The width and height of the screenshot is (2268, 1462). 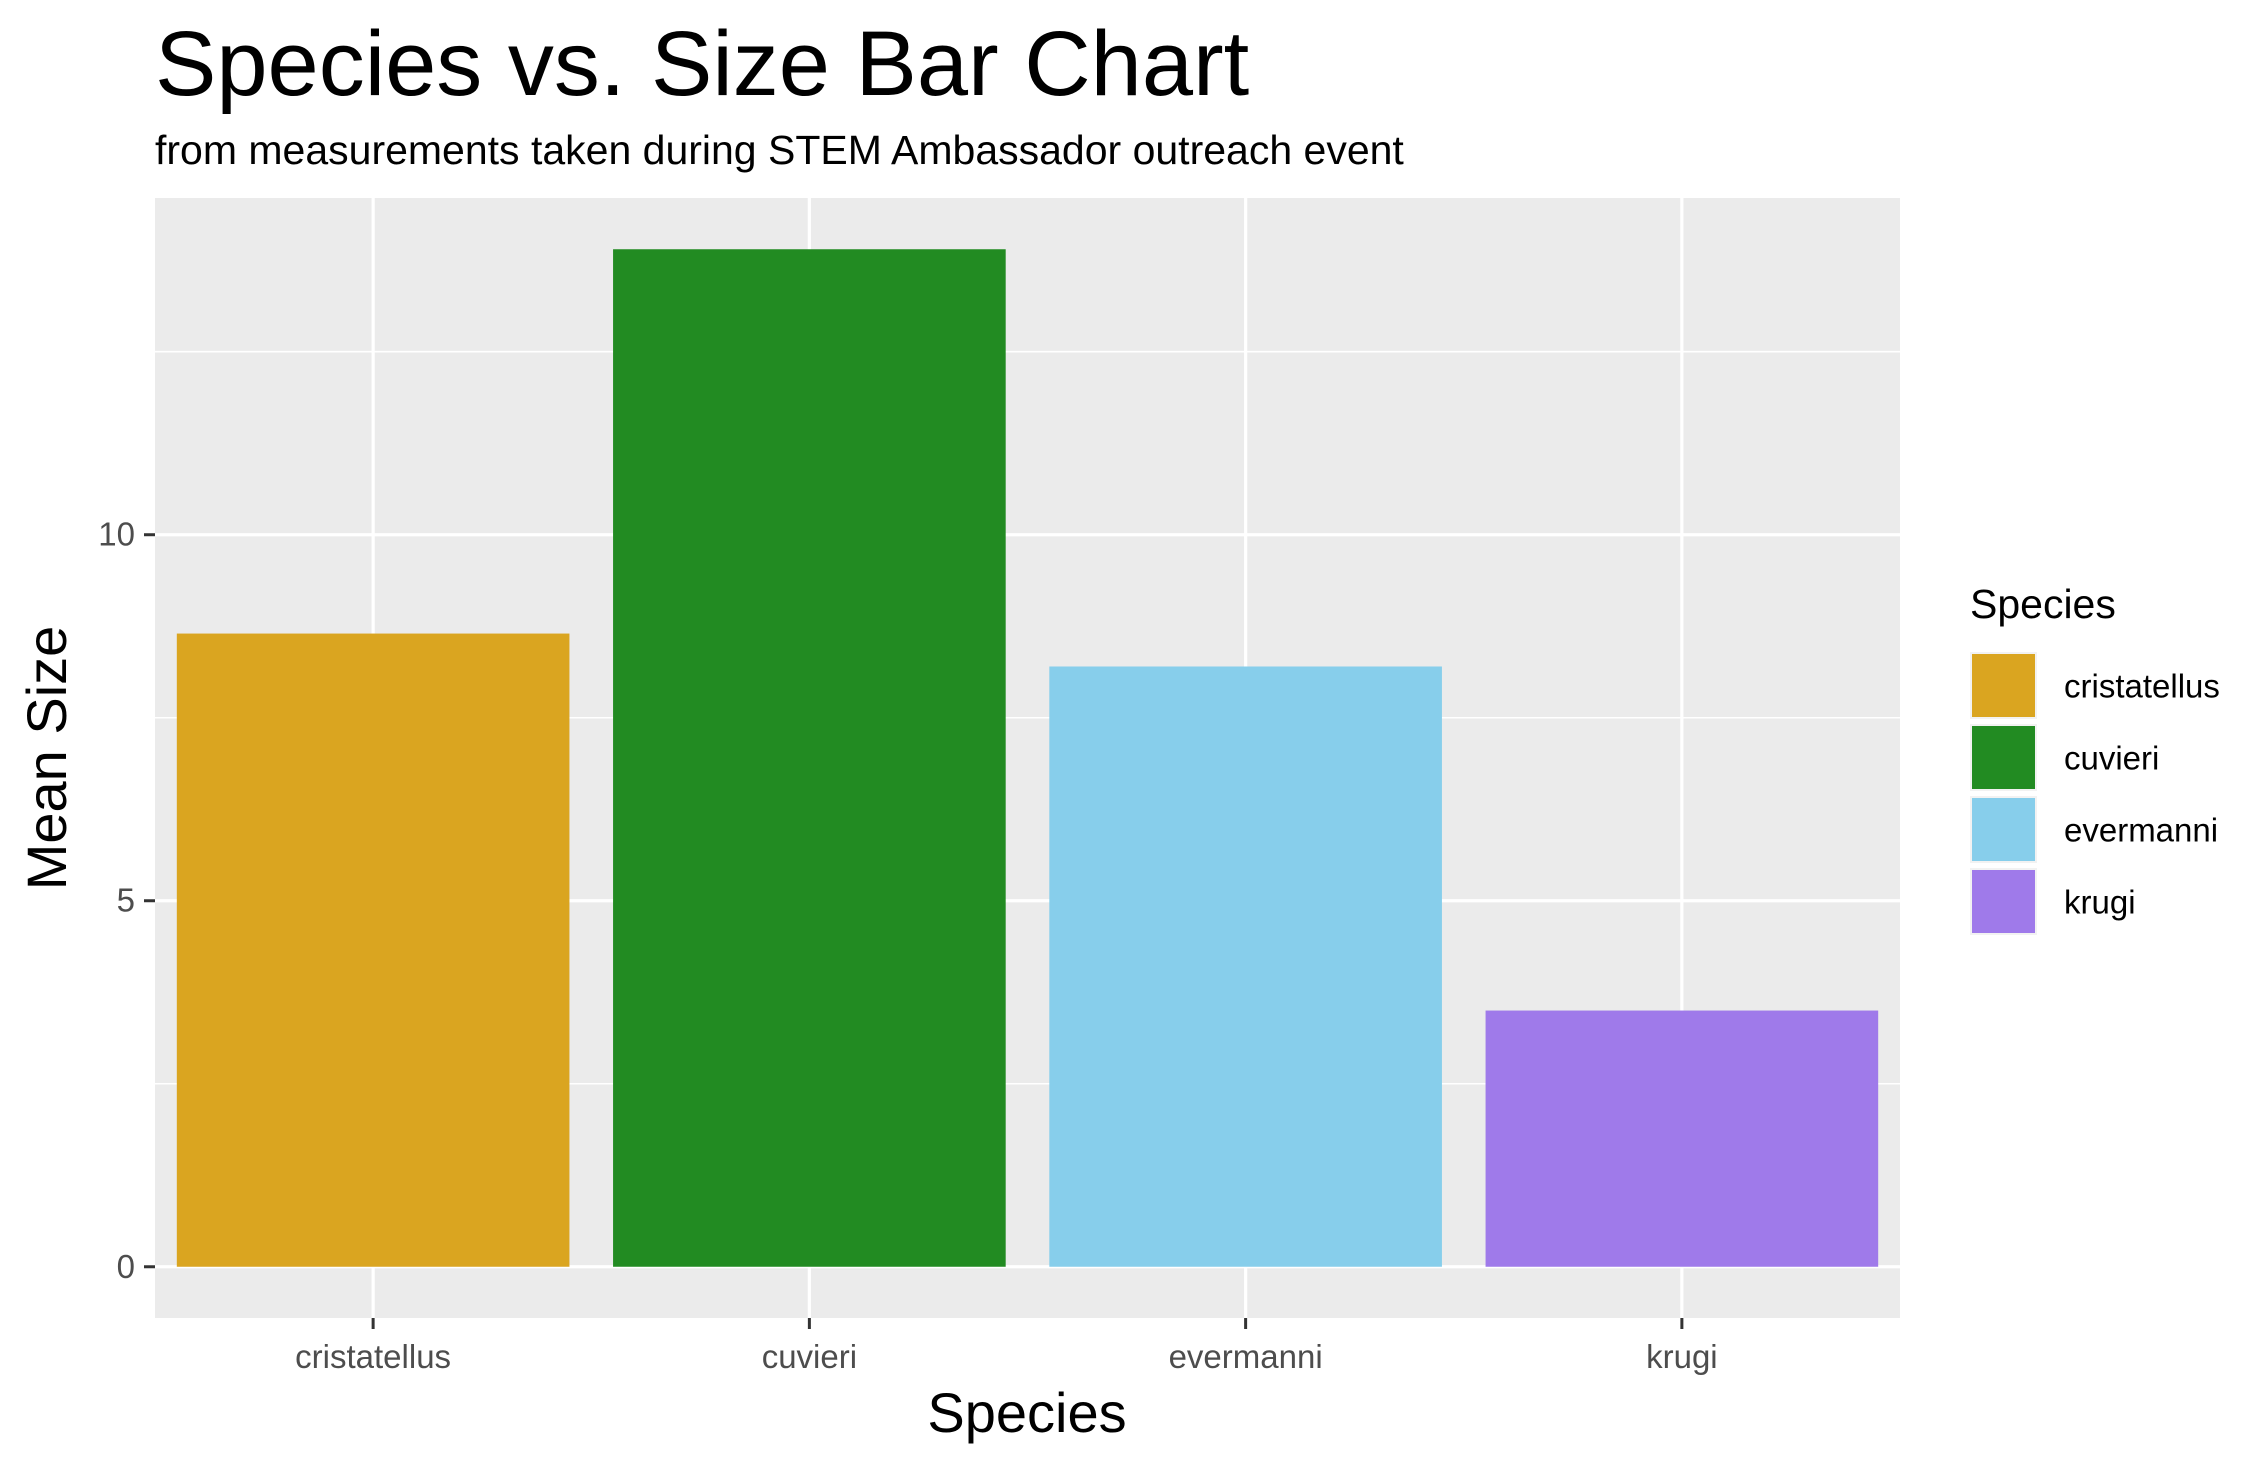 What do you see at coordinates (1682, 1138) in the screenshot?
I see `bar-krugi` at bounding box center [1682, 1138].